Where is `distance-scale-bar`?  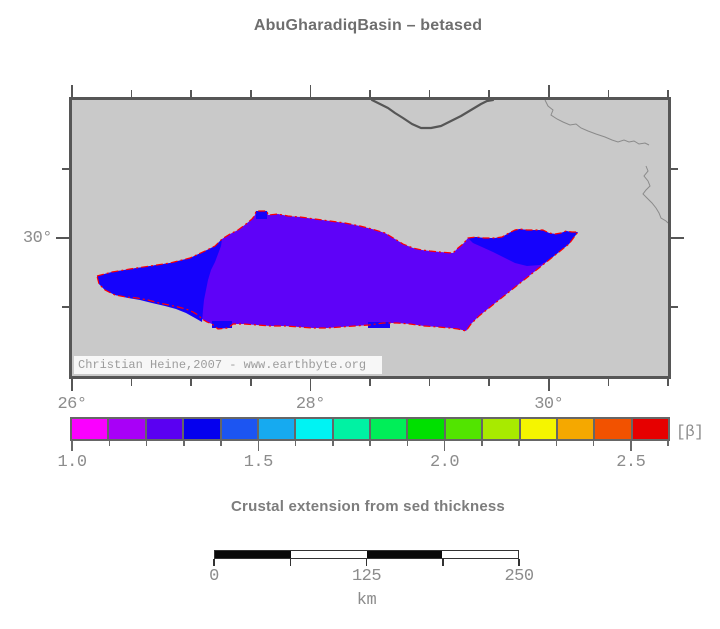
distance-scale-bar is located at coordinates (366, 554).